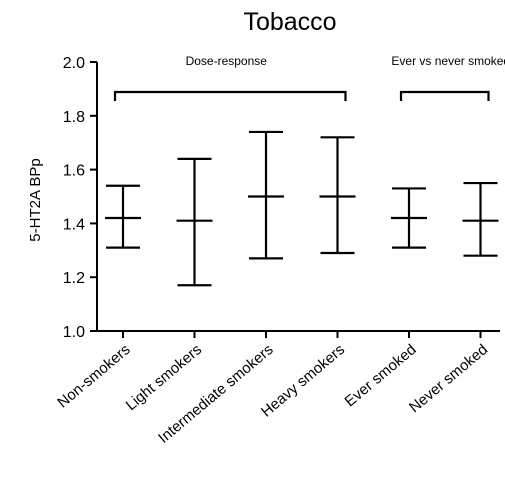 Image resolution: width=505 pixels, height=499 pixels. What do you see at coordinates (74, 63) in the screenshot?
I see `y-tick-label: 2.0` at bounding box center [74, 63].